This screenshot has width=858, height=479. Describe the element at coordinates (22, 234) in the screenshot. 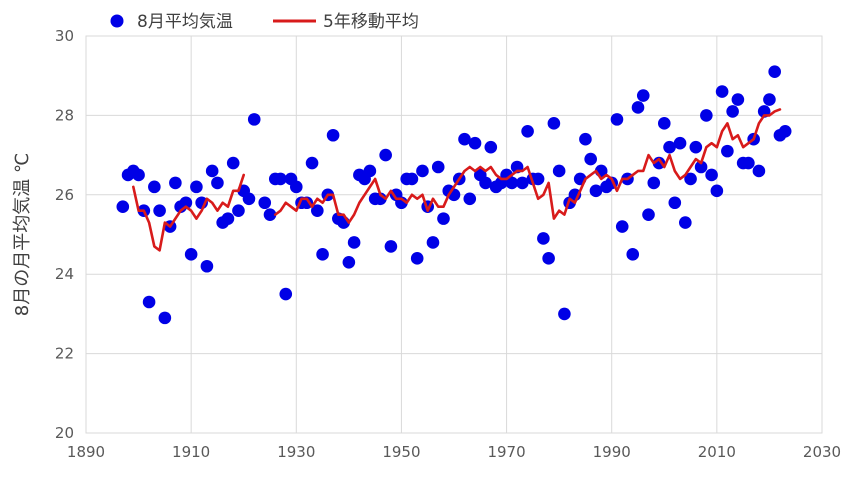

I see `y-axis-label: 8月の月平均気温 ℃` at that location.